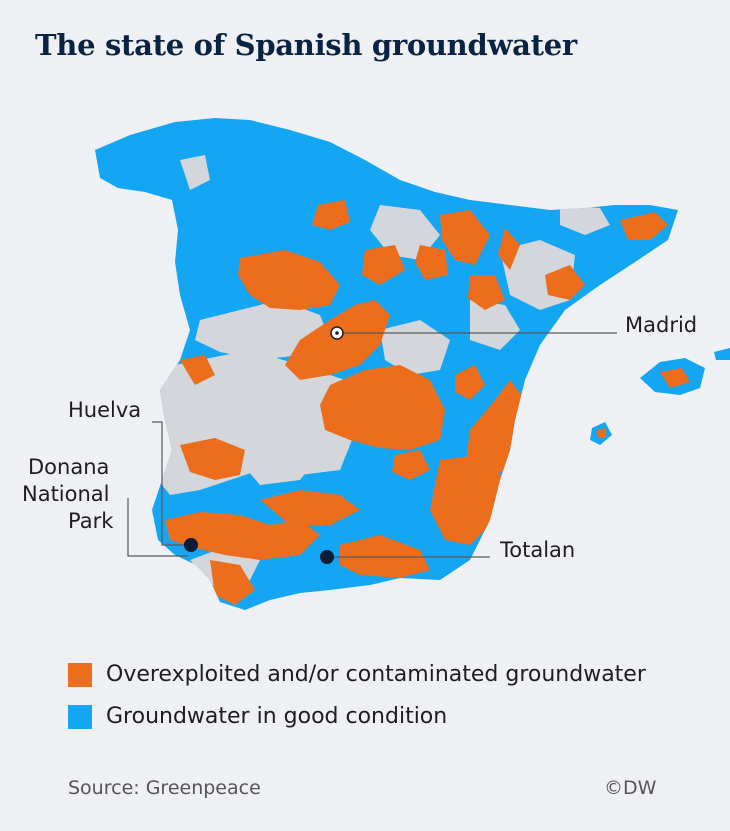 This screenshot has height=831, width=730. Describe the element at coordinates (197, 370) in the screenshot. I see `overexploited-zone-leon` at that location.